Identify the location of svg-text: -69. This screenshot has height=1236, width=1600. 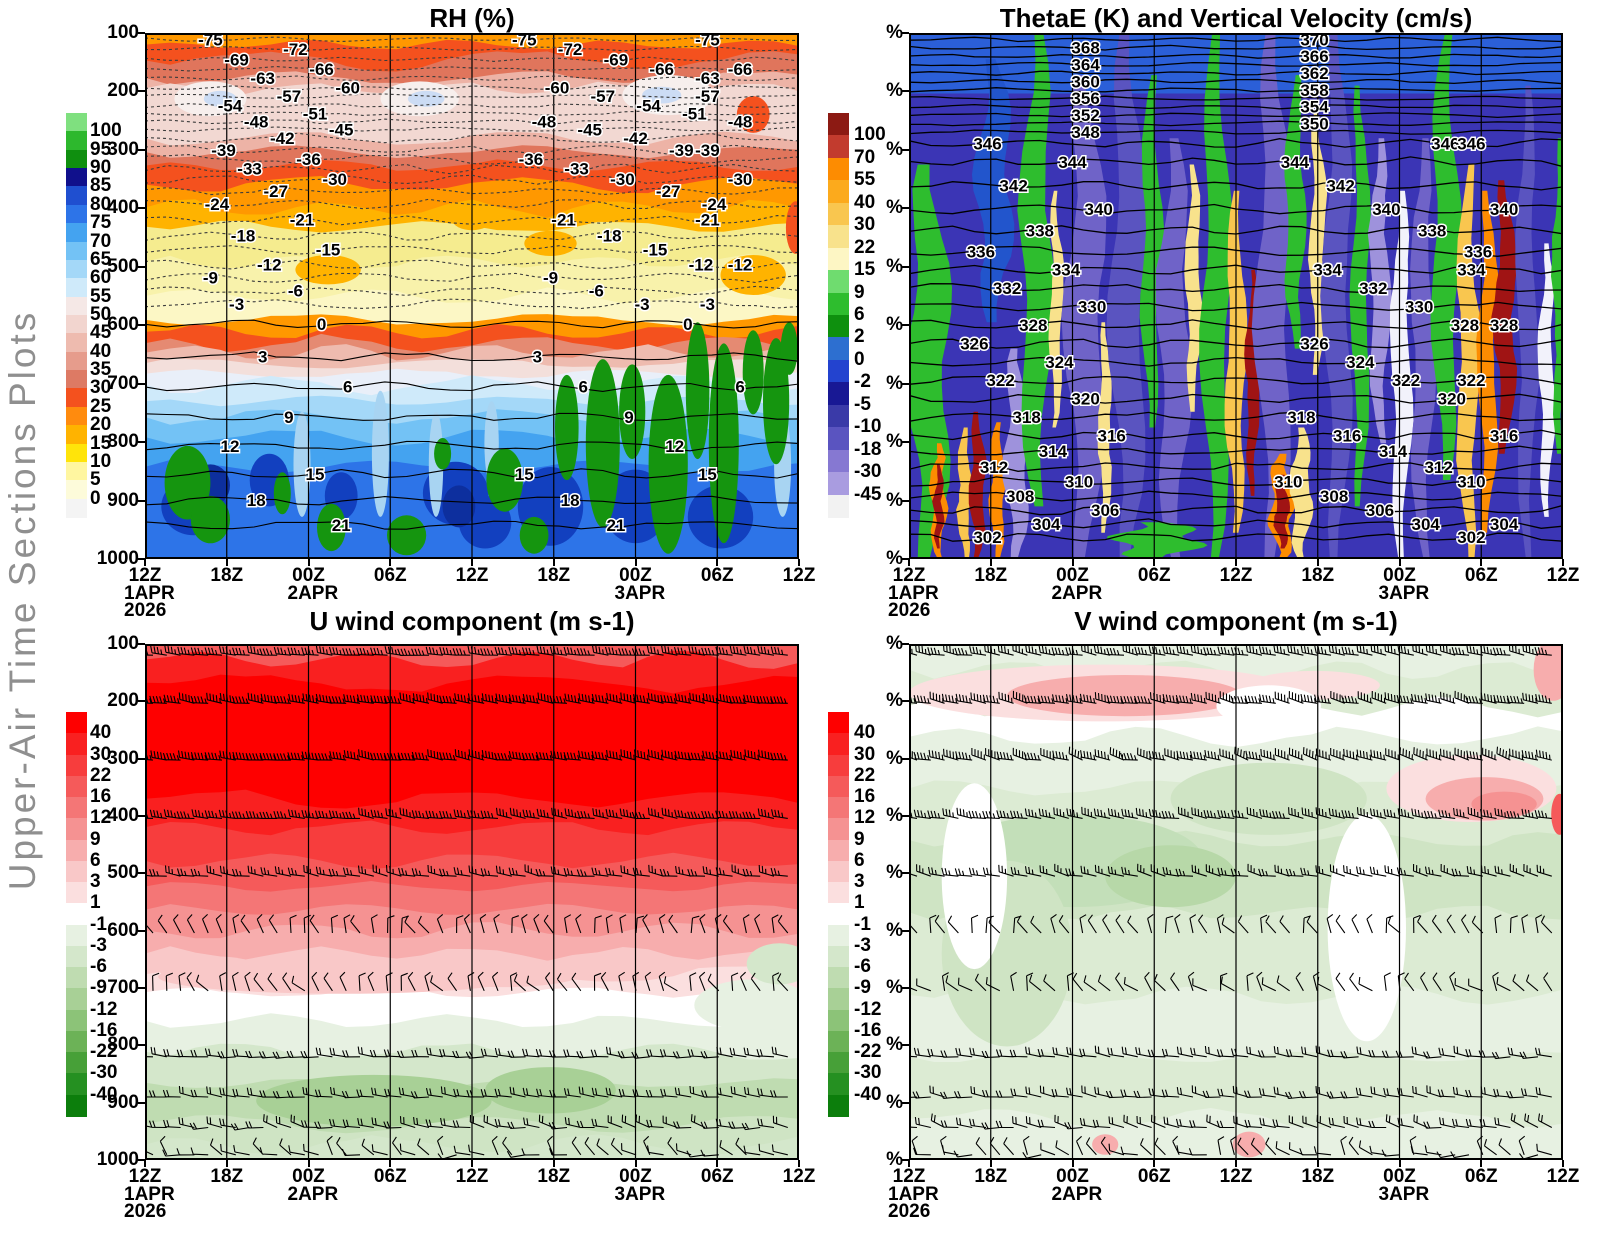
(616, 59).